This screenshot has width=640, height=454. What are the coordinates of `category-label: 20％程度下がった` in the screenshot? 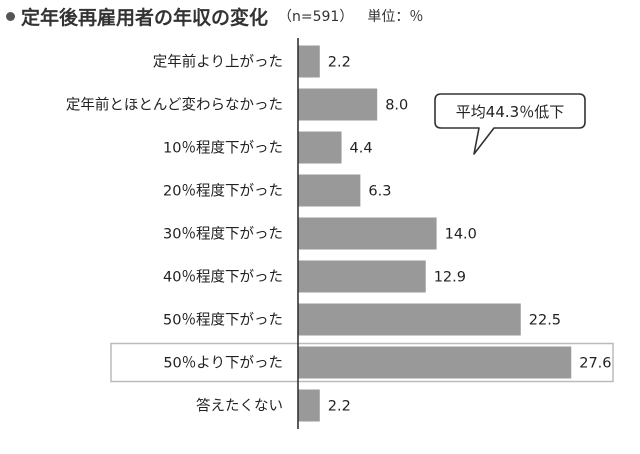 It's located at (223, 191).